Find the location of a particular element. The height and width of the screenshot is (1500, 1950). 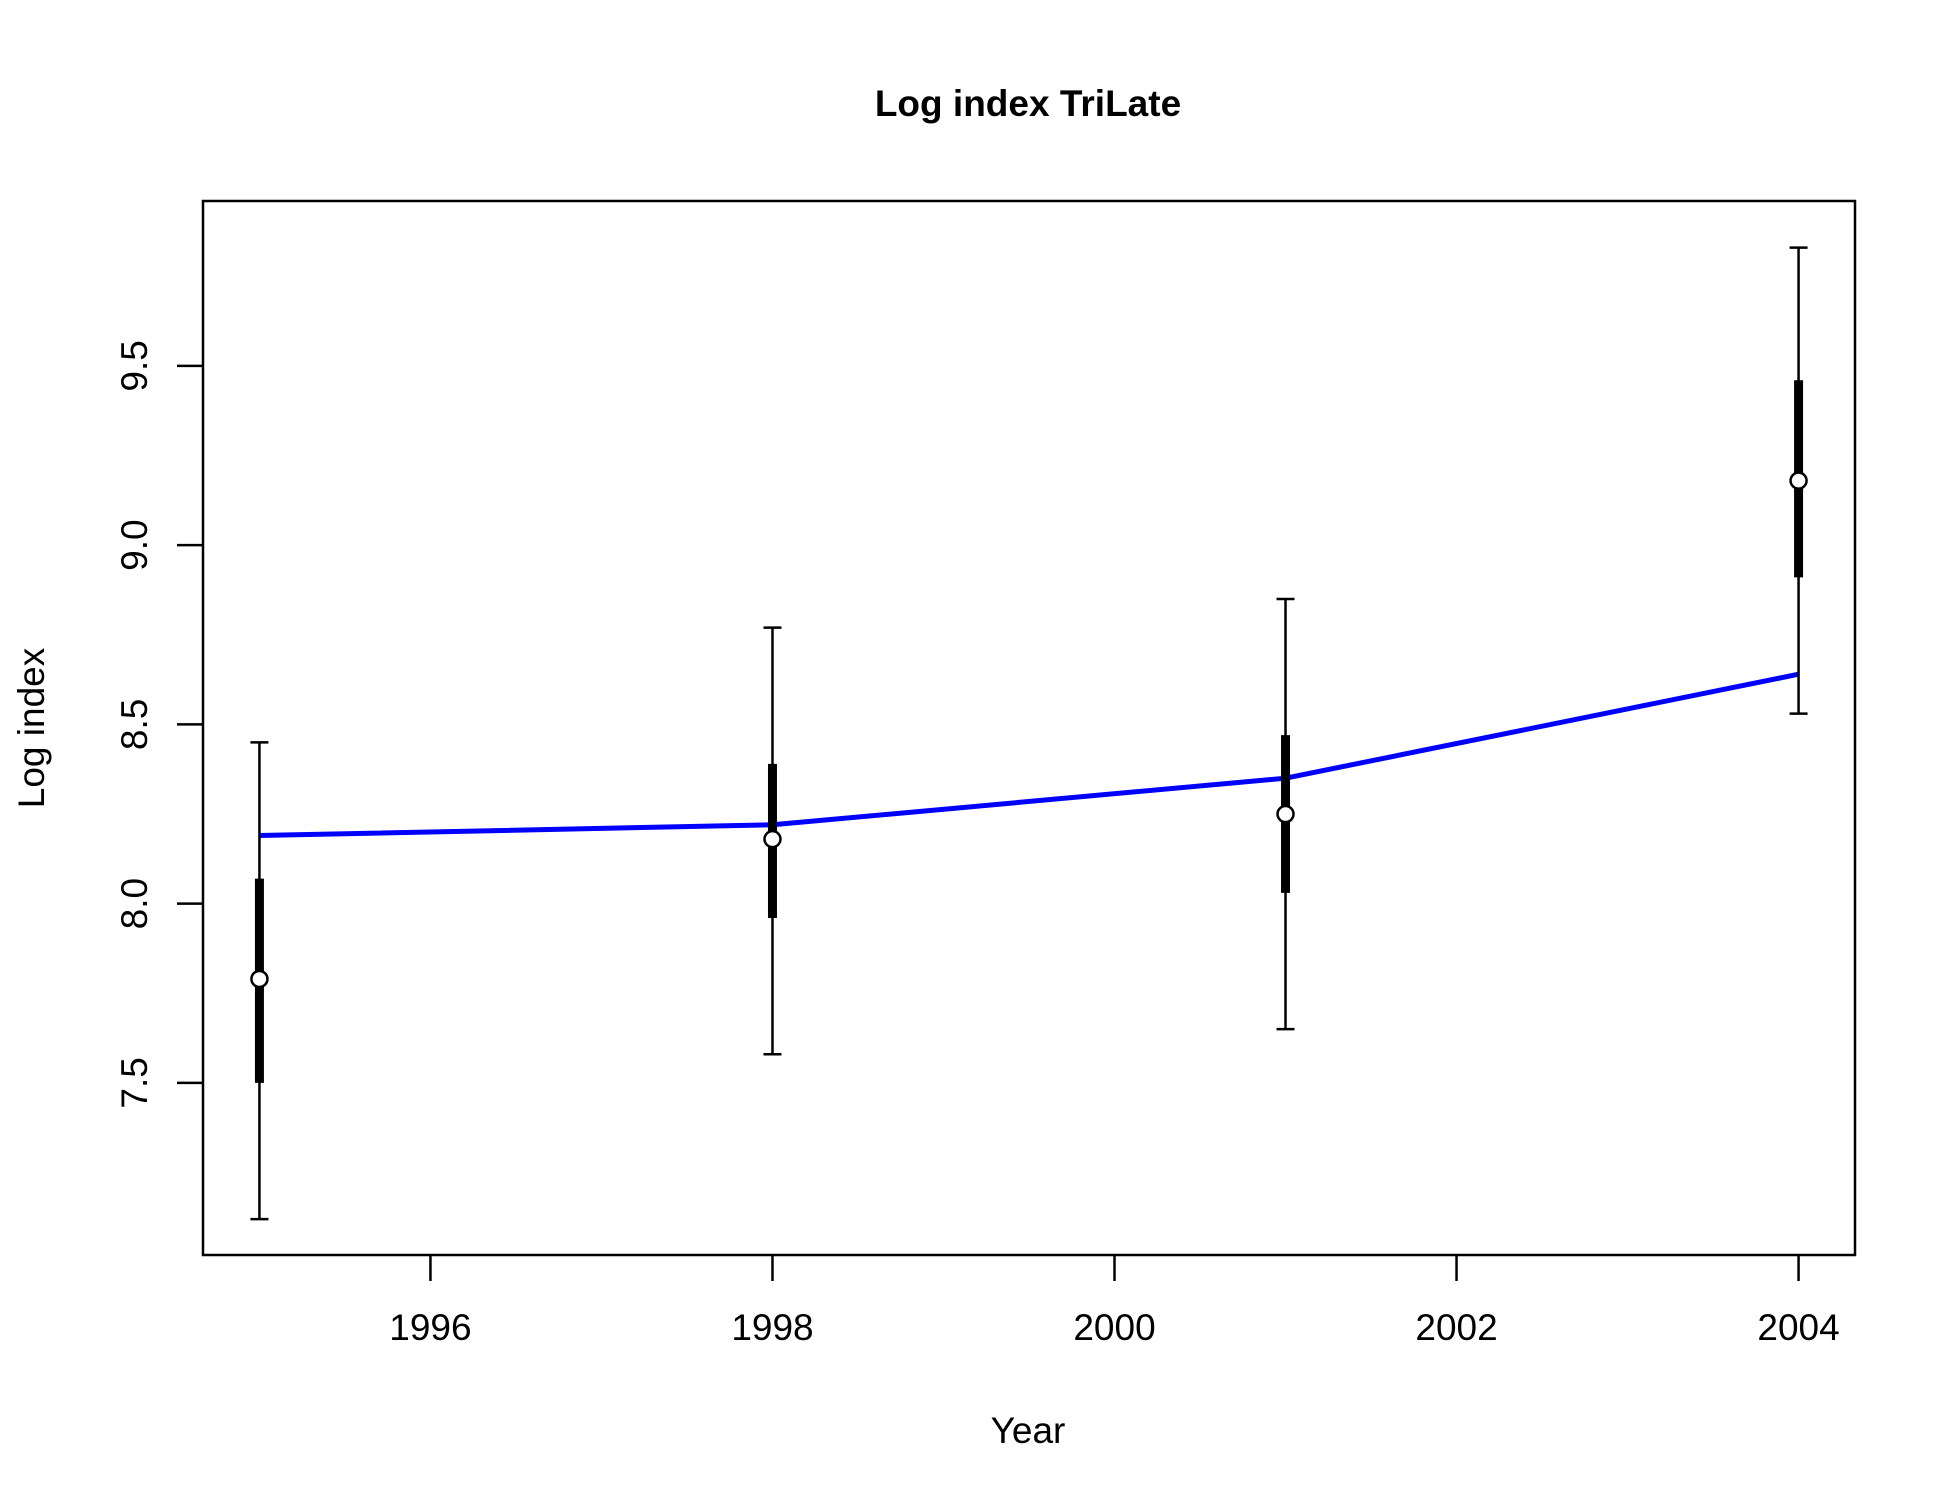

x-tick-label: 1998 is located at coordinates (772, 1327).